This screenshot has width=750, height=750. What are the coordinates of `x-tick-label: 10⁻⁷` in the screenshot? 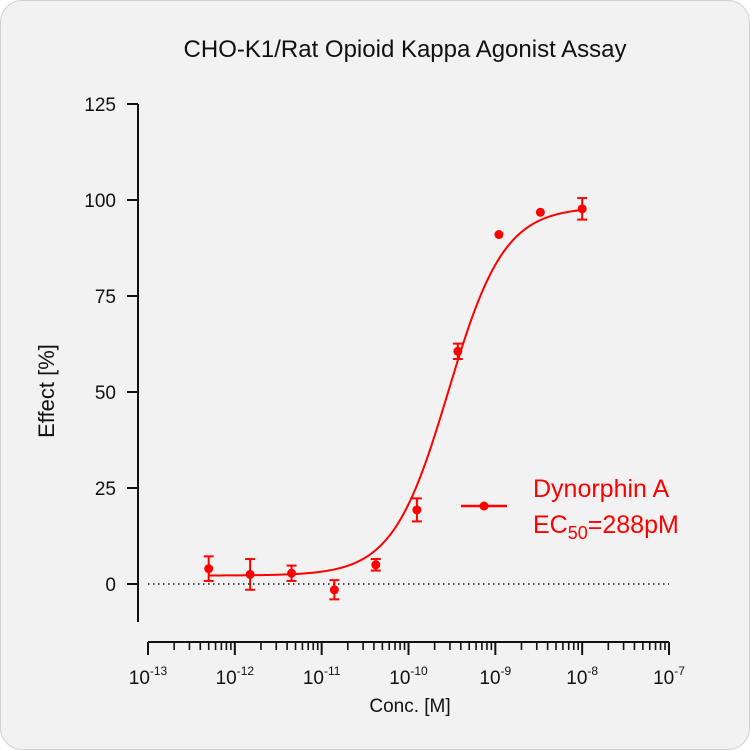 It's located at (669, 676).